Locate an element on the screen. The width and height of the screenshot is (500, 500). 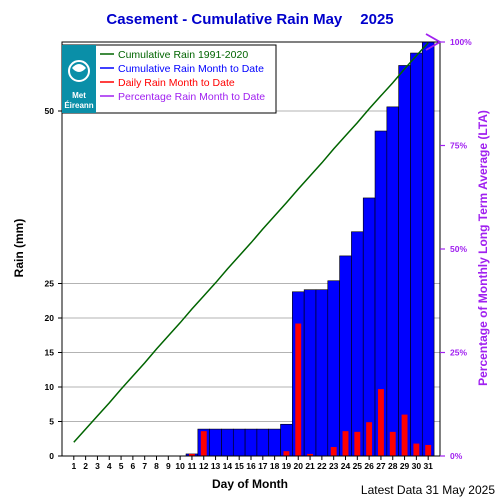
x-tick-label: 30 is located at coordinates (417, 466).